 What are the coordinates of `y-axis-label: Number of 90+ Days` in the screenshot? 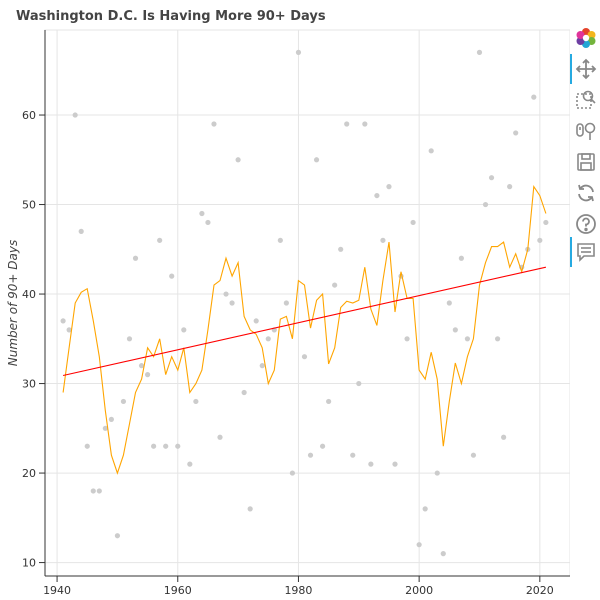 It's located at (13, 303).